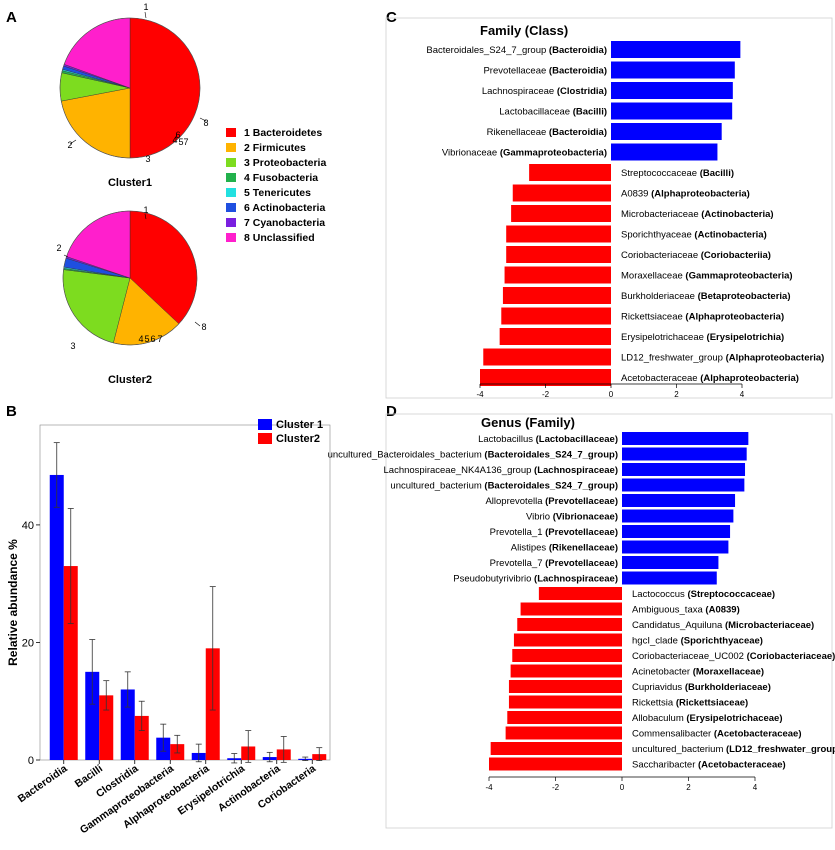  Describe the element at coordinates (717, 734) in the screenshot. I see `bar-label: Commensalibacter (Acetobacteraceae)` at that location.